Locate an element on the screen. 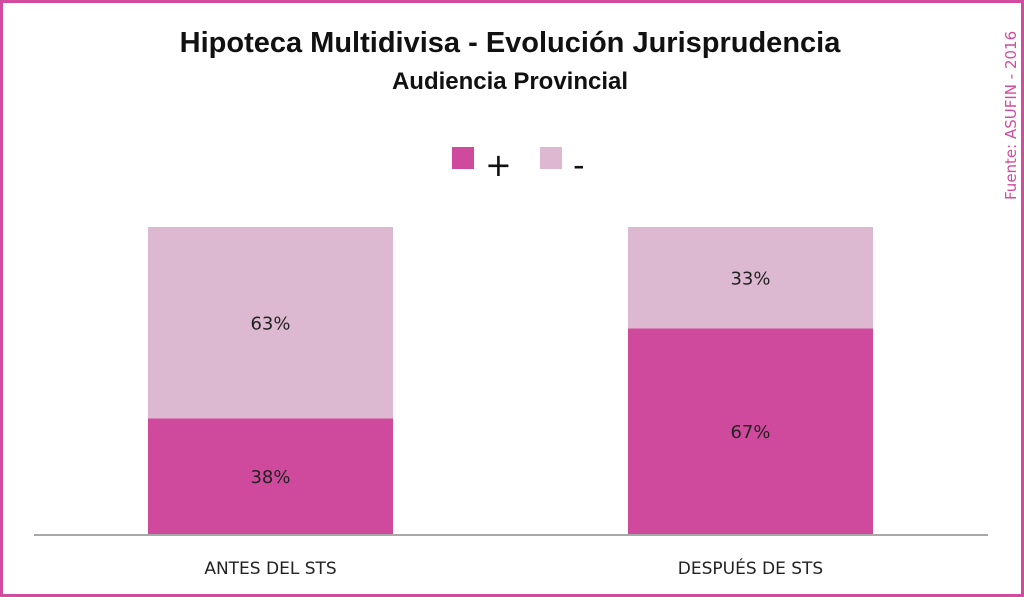 The height and width of the screenshot is (597, 1024). bar-despues-minus is located at coordinates (750, 278).